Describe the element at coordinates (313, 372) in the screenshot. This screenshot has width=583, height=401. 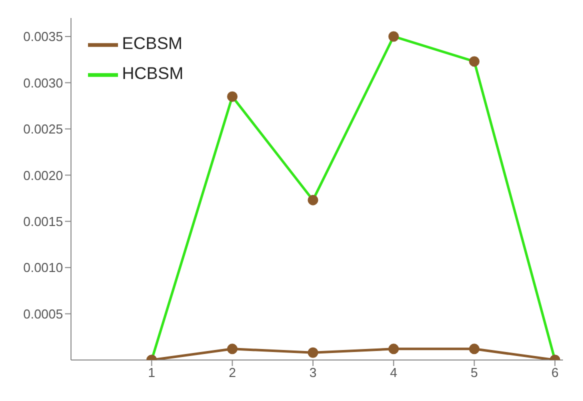
I see `x-tick-label: 3` at that location.